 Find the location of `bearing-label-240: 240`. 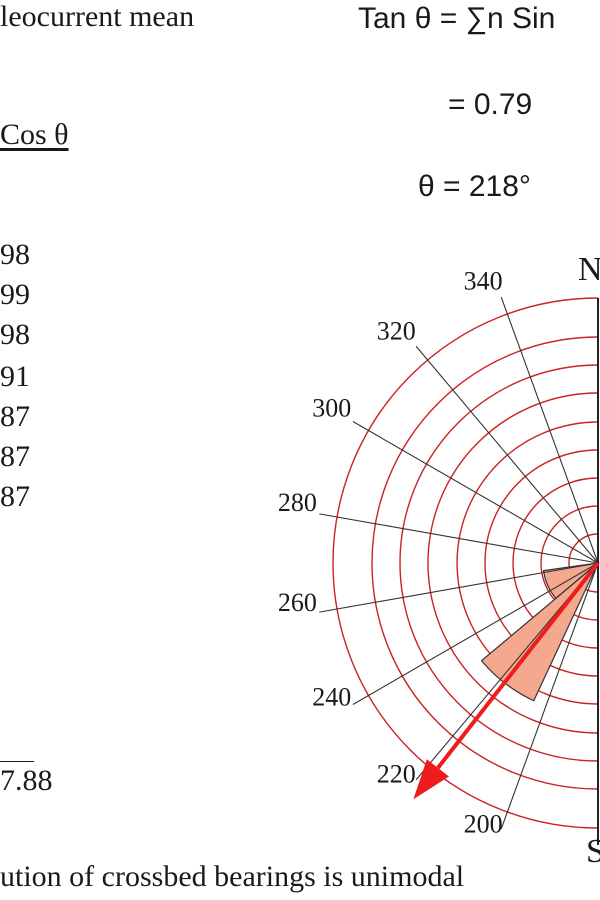

bearing-label-240: 240 is located at coordinates (331, 697).